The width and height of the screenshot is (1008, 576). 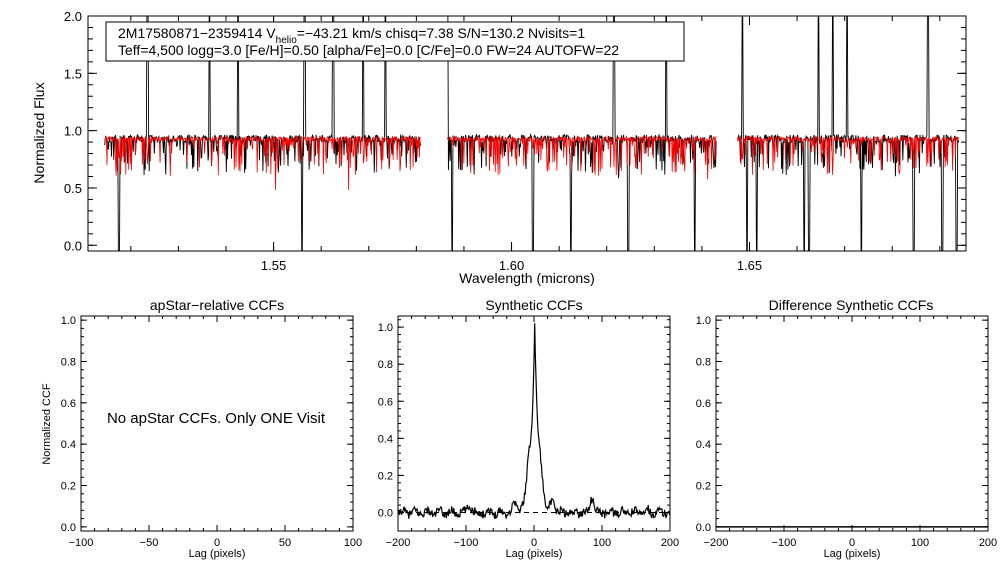 I want to click on apstar-xtick-label: −50, so click(x=149, y=543).